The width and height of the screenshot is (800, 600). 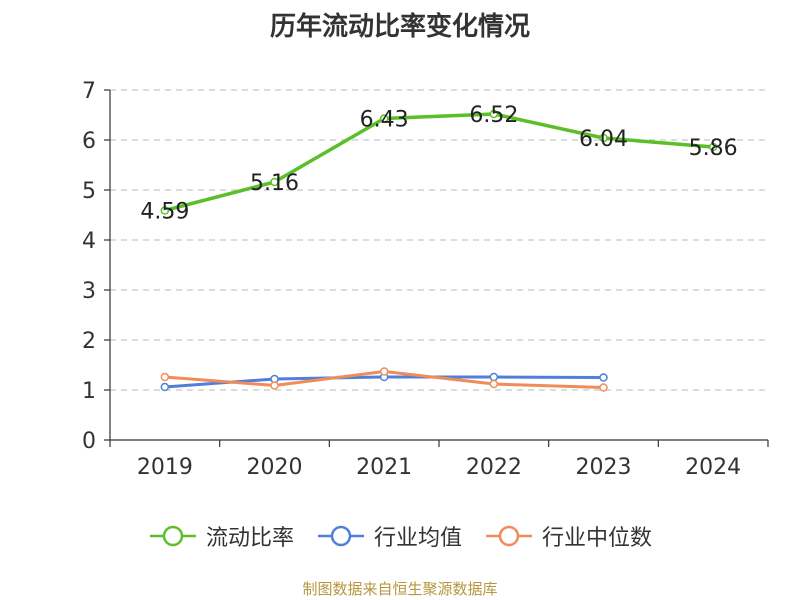 I want to click on y-tick-label: 1, so click(x=89, y=391).